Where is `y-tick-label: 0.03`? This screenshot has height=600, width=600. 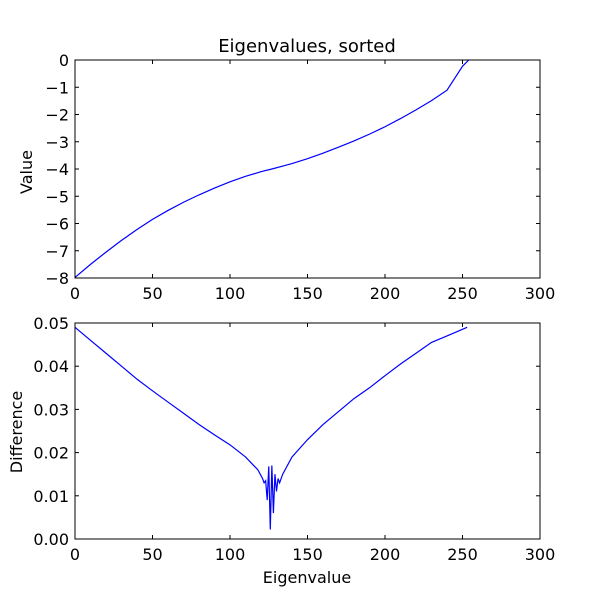 y-tick-label: 0.03 is located at coordinates (51, 409).